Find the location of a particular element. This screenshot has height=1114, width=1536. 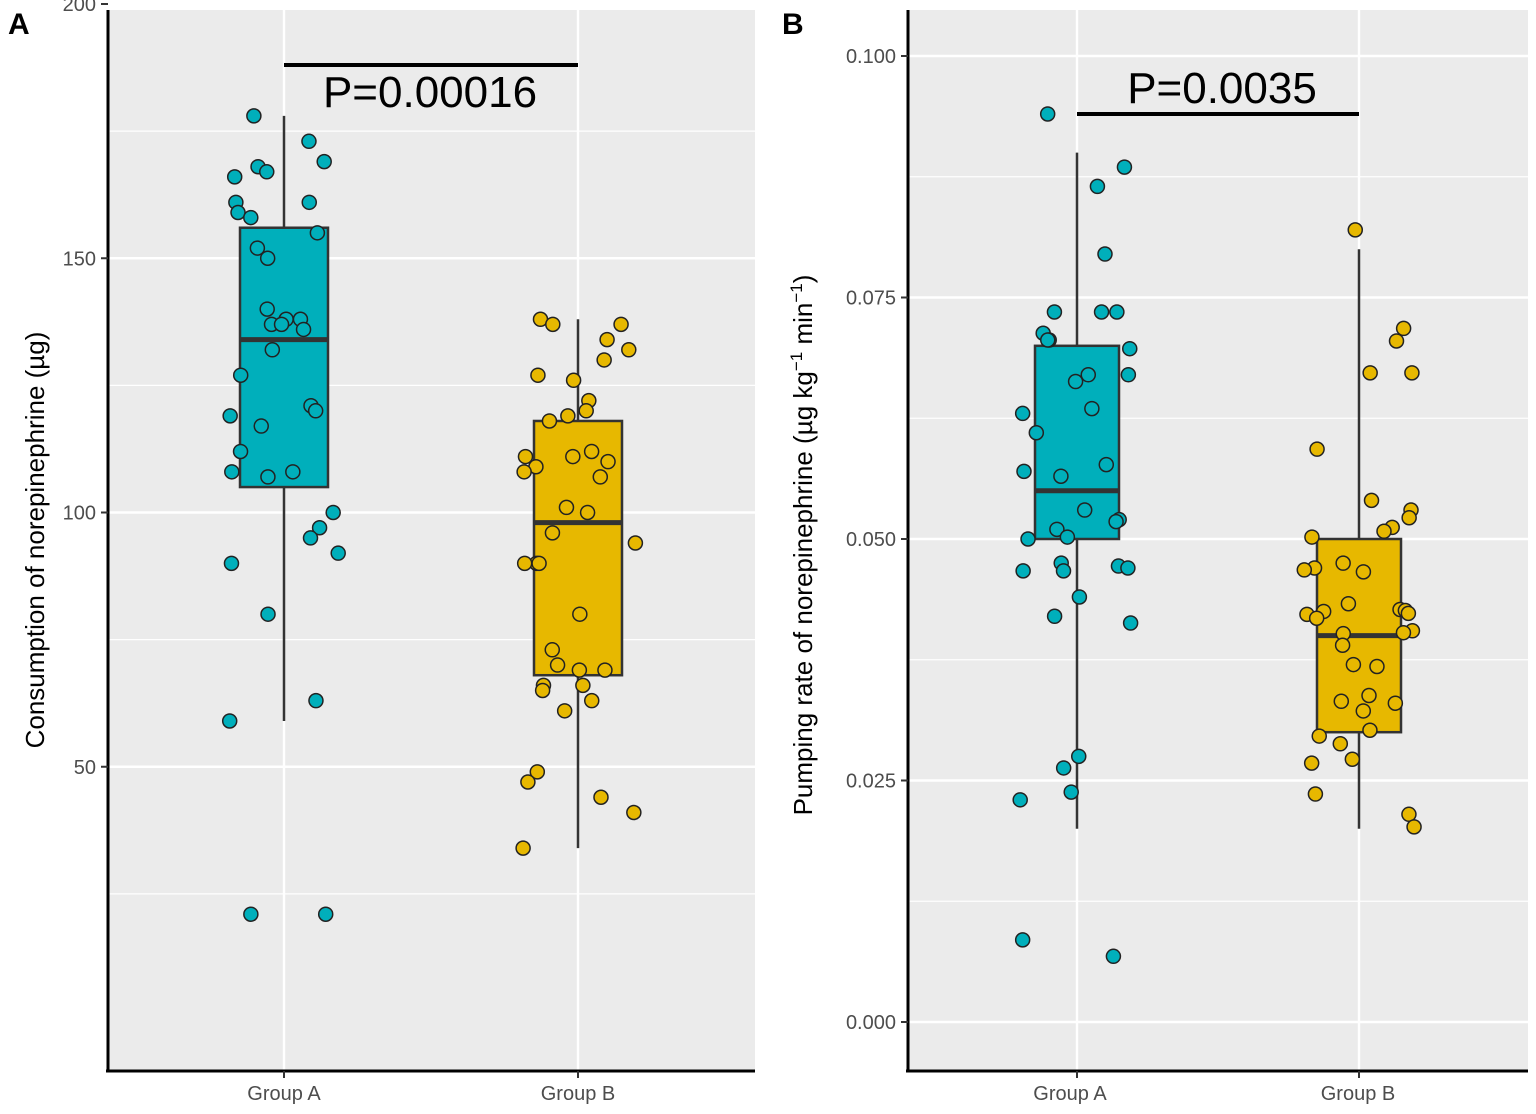

panel-b-y-axis-title-main: Pumping rate of norepinephrine (µg kg is located at coordinates (803, 593).